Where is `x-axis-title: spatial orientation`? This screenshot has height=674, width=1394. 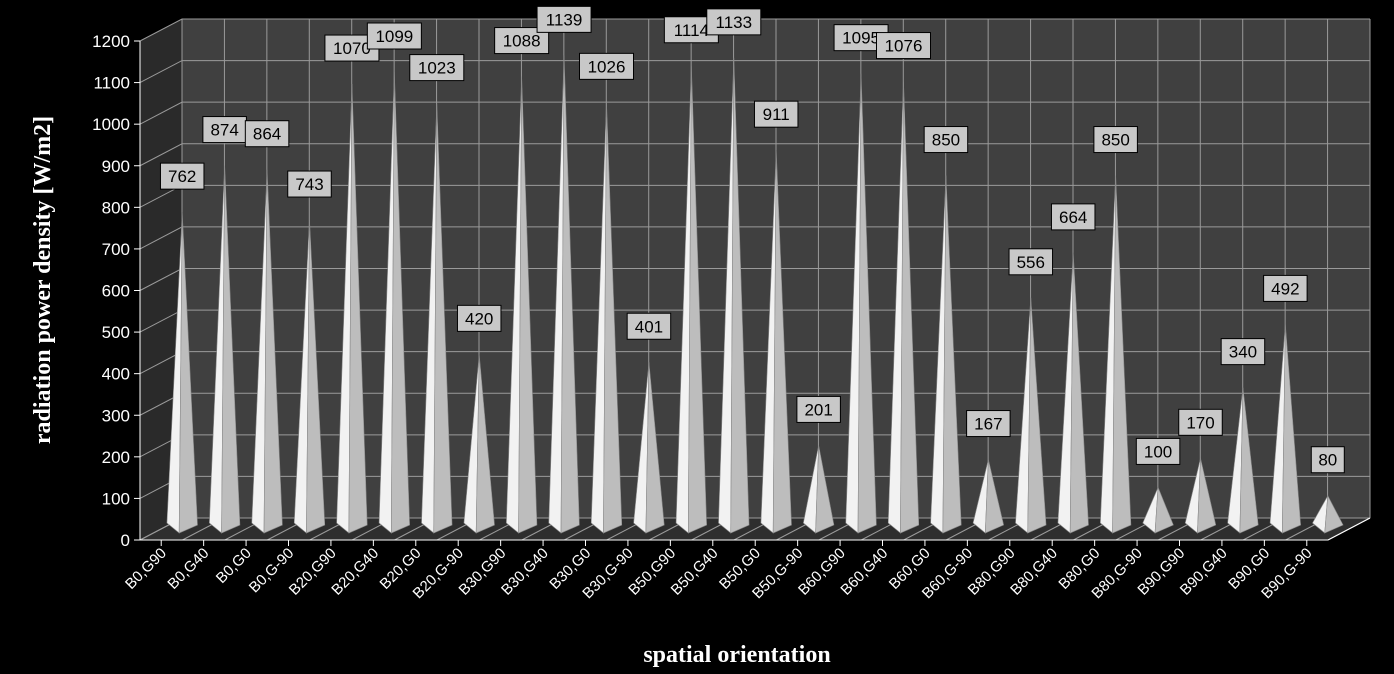
x-axis-title: spatial orientation is located at coordinates (736, 655).